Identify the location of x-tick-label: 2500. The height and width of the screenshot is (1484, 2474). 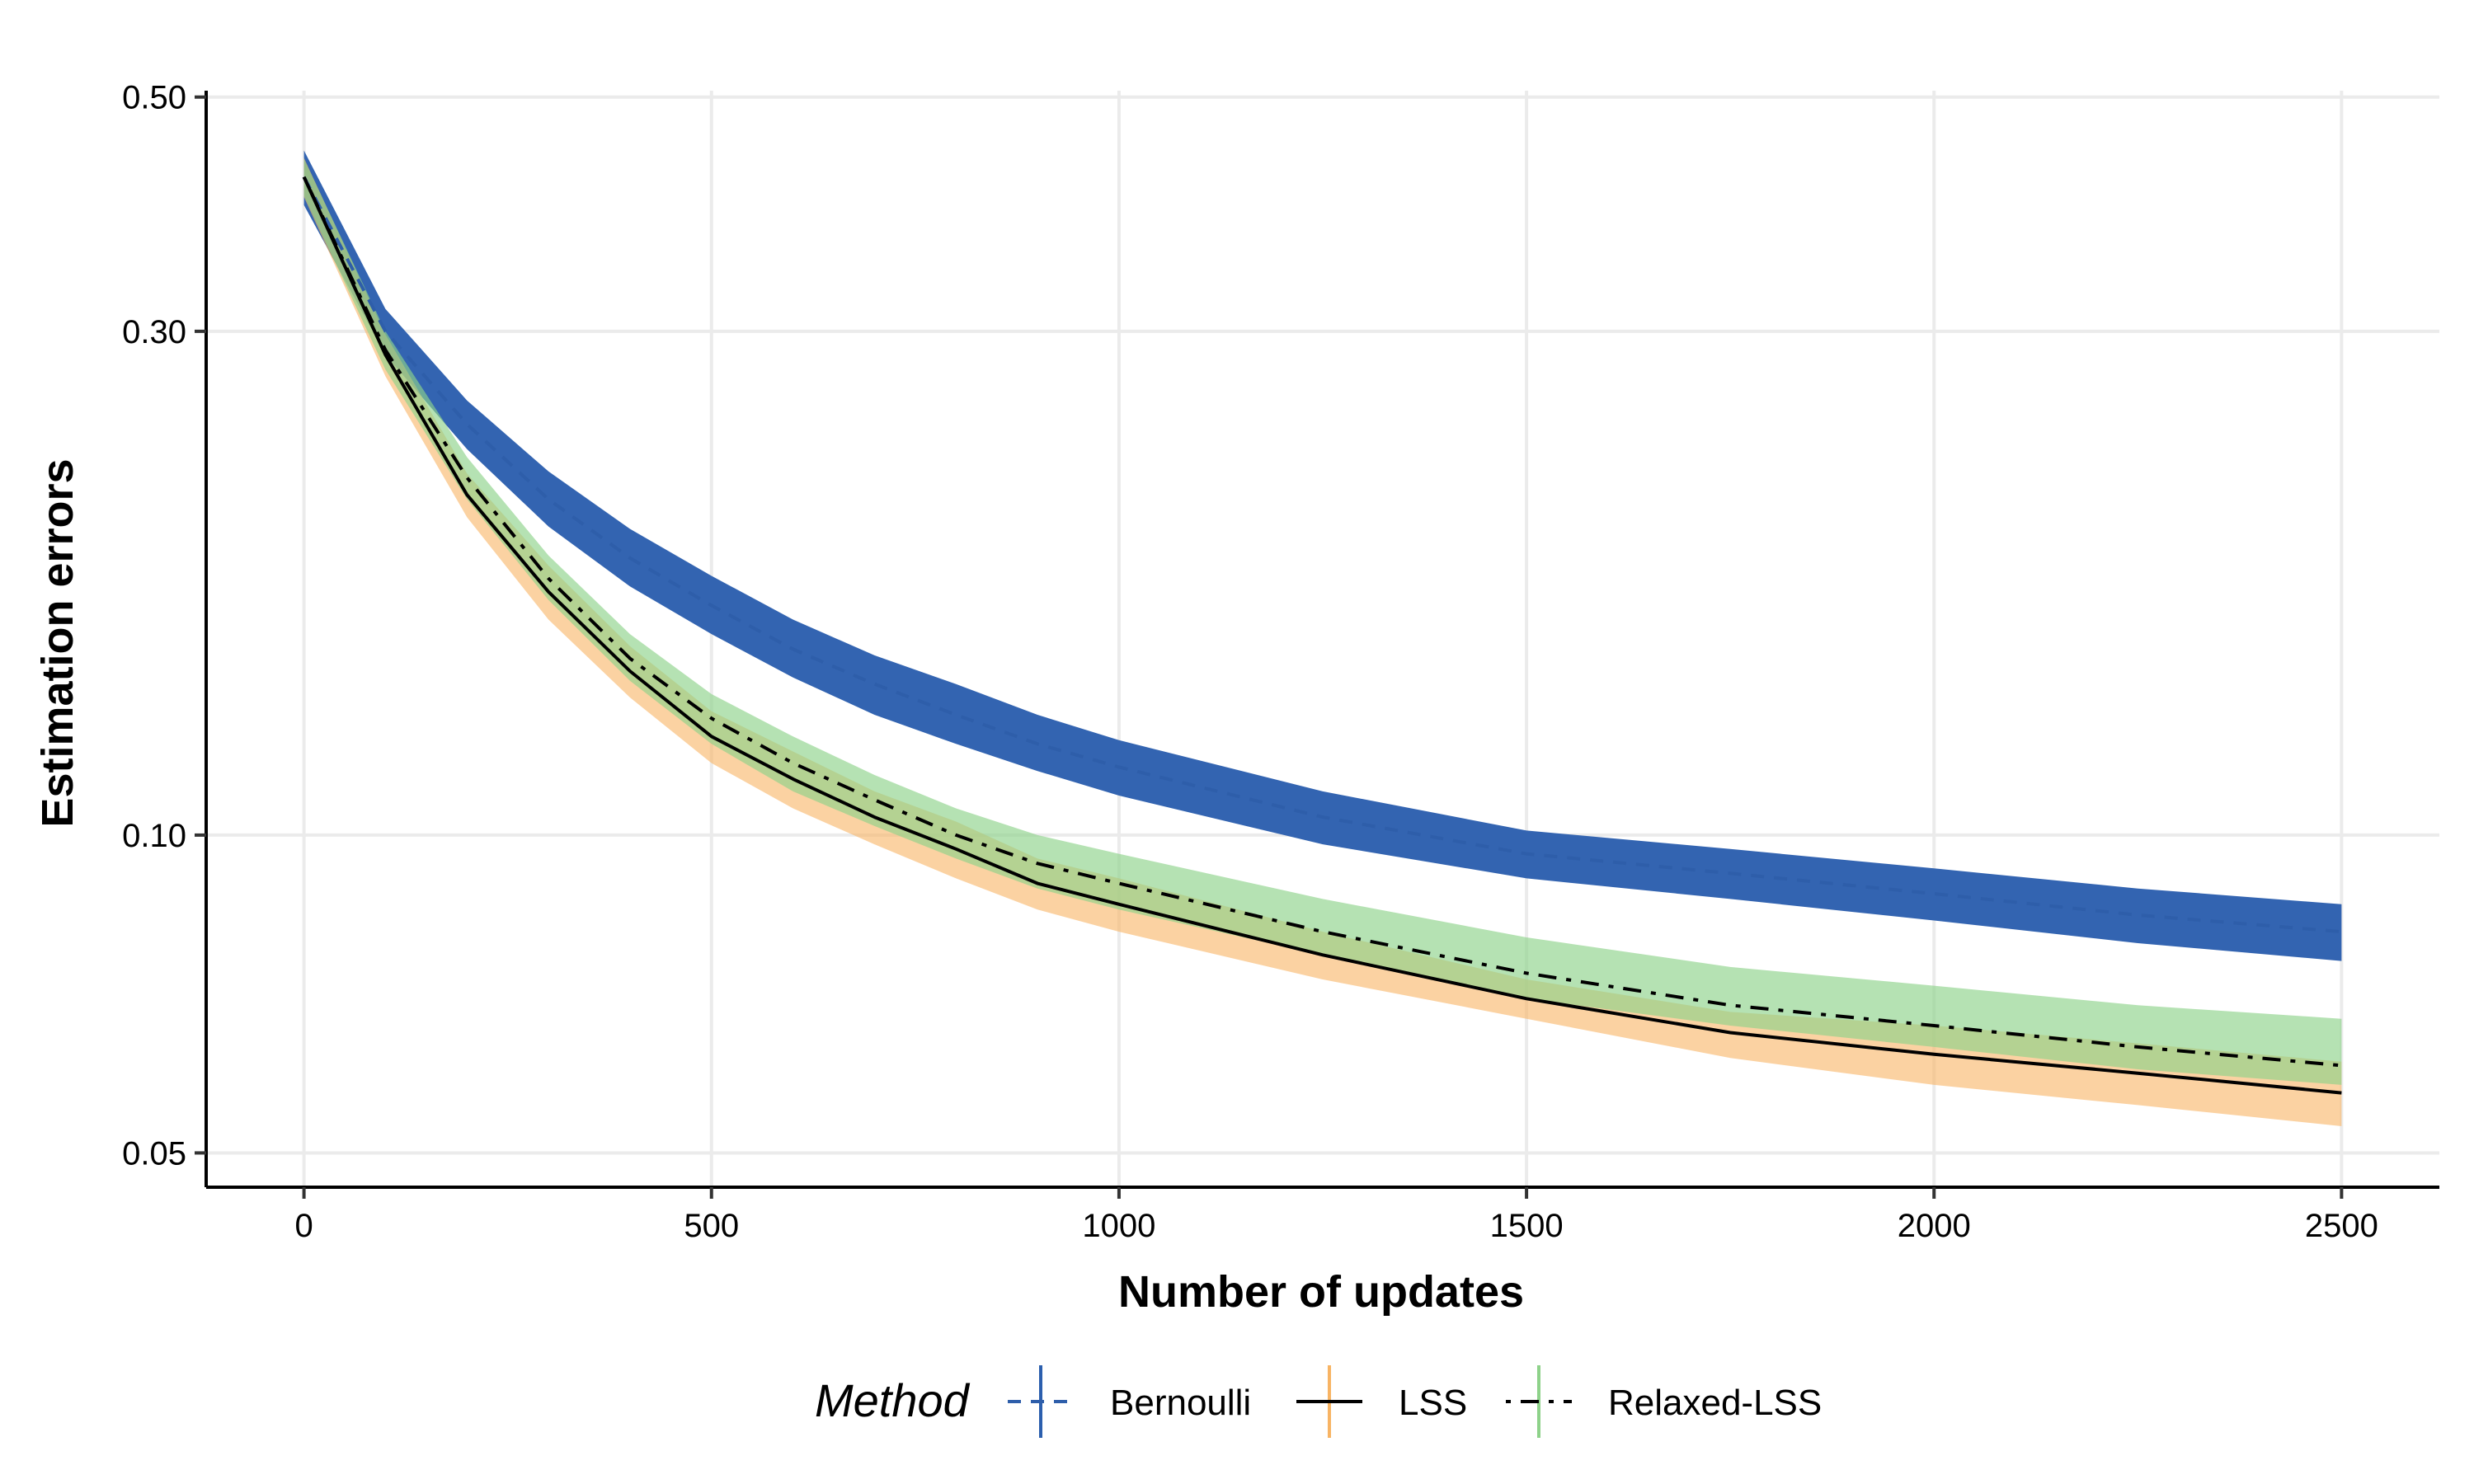
(2341, 1226).